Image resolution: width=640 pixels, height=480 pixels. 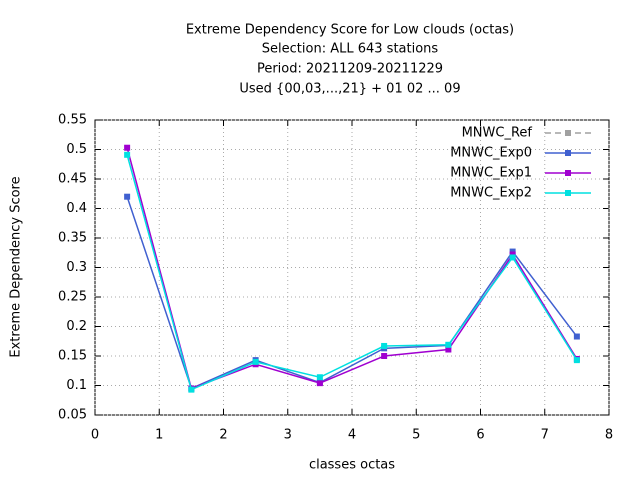 I want to click on y-tick-label: 0.1, so click(x=76, y=385).